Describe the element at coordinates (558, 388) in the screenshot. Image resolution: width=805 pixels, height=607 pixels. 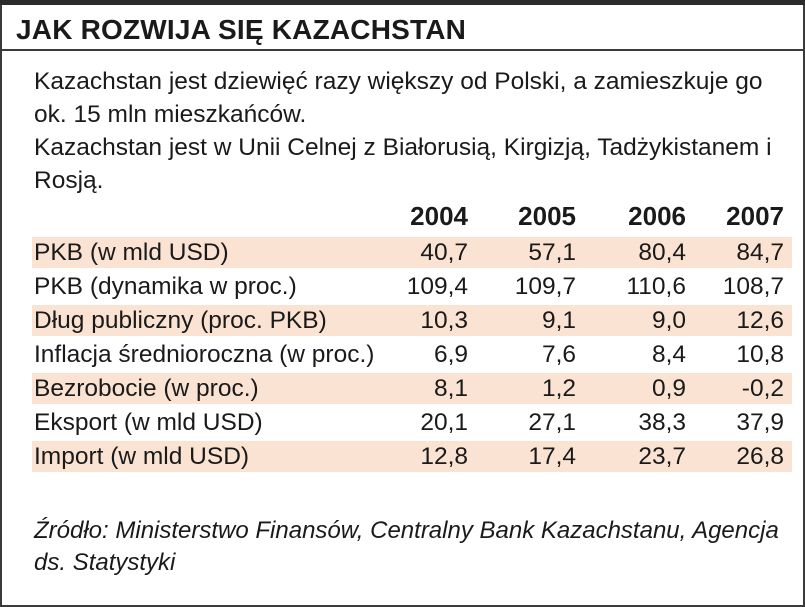
I see `table-cell: 1,2` at that location.